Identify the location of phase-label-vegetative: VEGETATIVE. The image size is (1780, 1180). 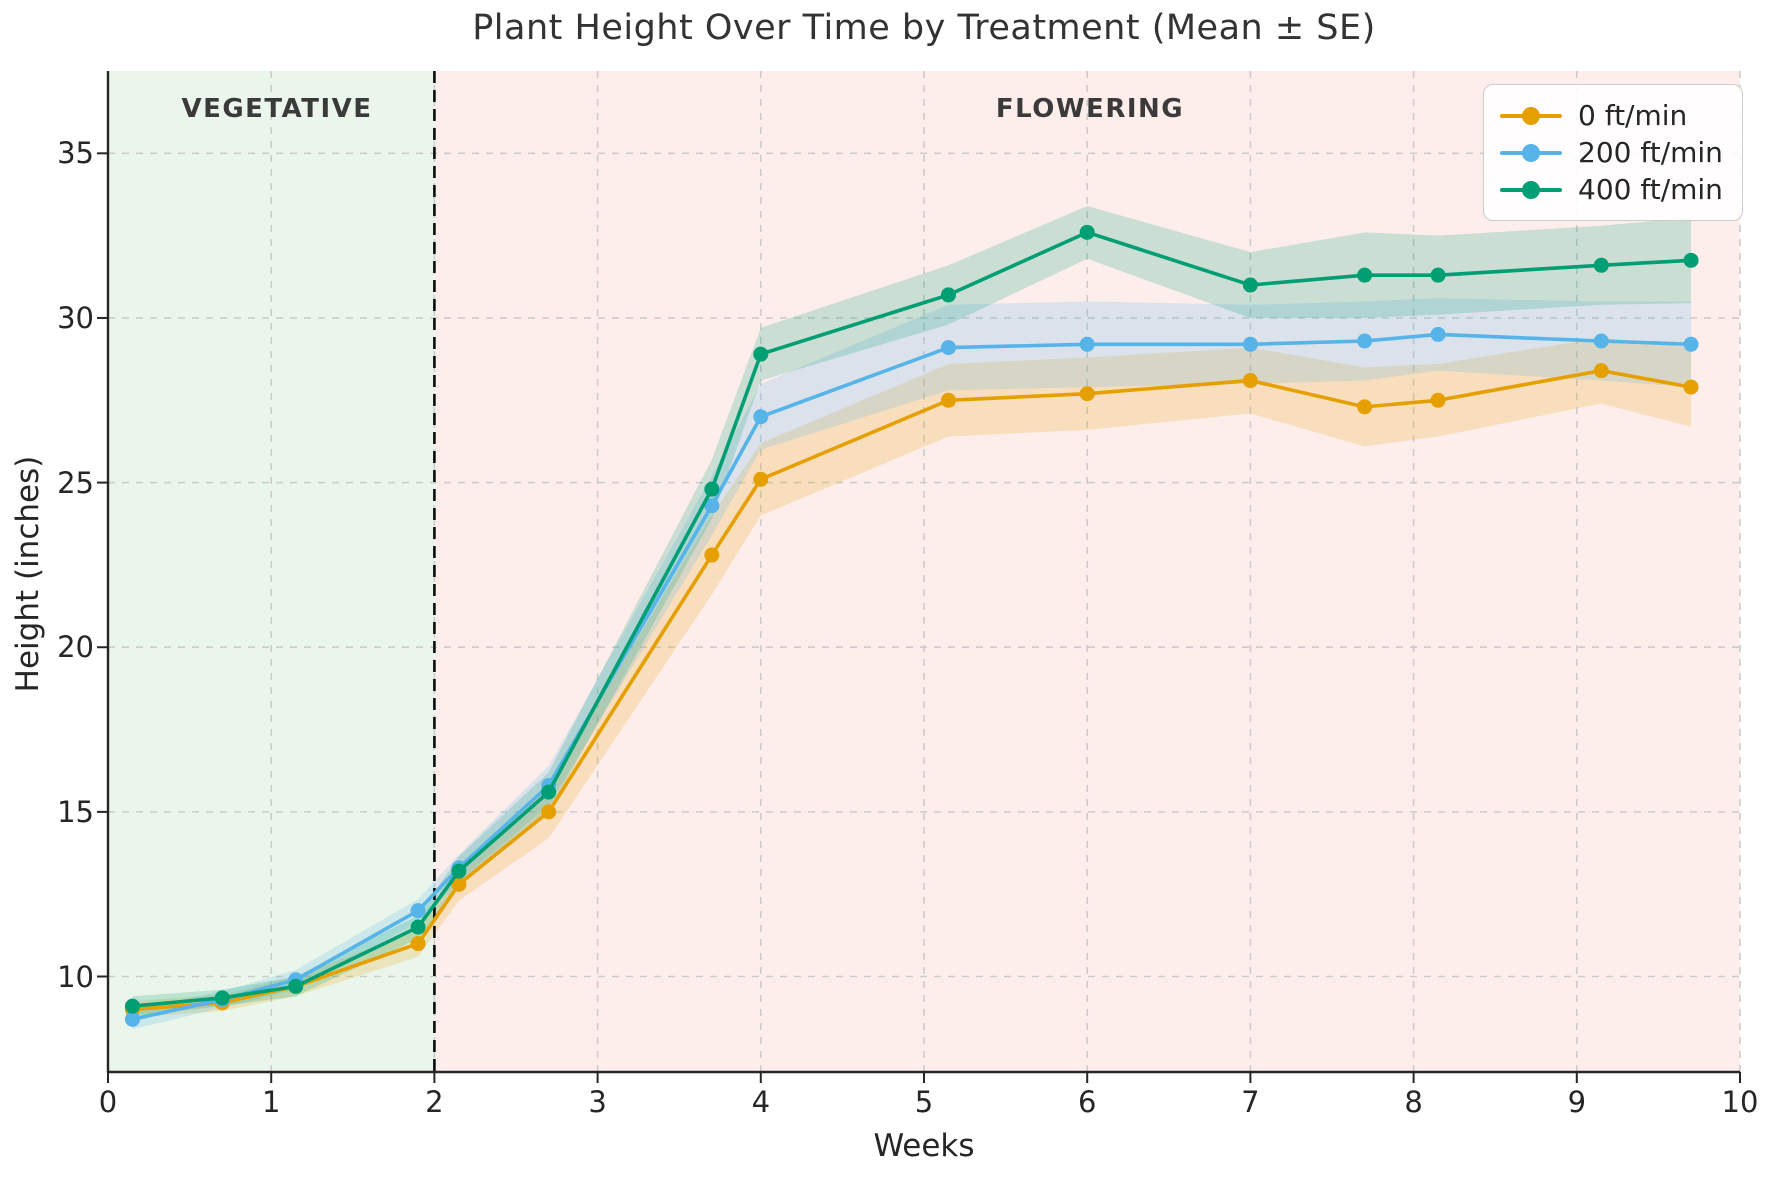
(277, 109).